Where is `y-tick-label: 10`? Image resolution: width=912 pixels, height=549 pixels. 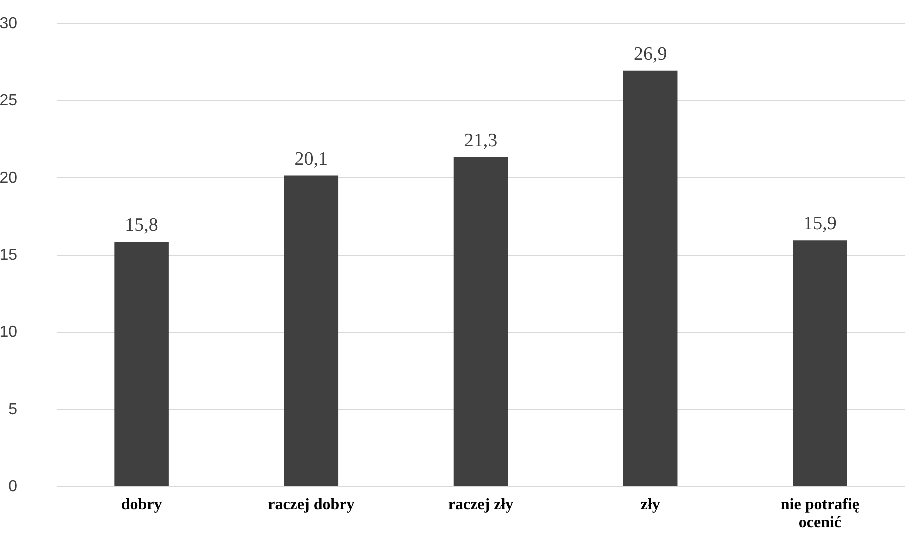 y-tick-label: 10 is located at coordinates (9, 333).